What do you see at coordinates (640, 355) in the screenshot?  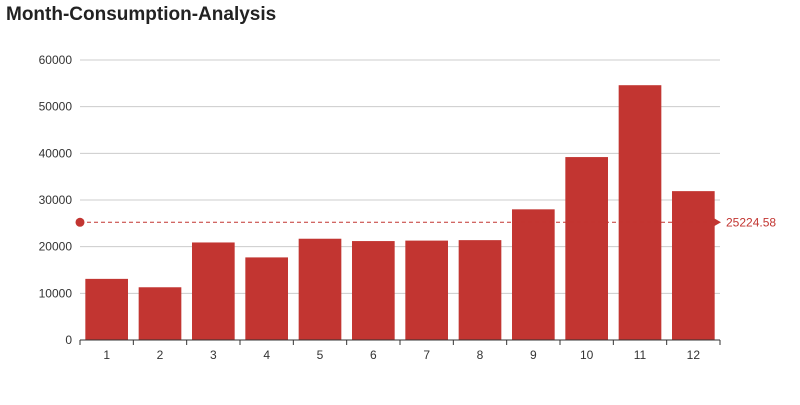 I see `x-tick-label: 11` at bounding box center [640, 355].